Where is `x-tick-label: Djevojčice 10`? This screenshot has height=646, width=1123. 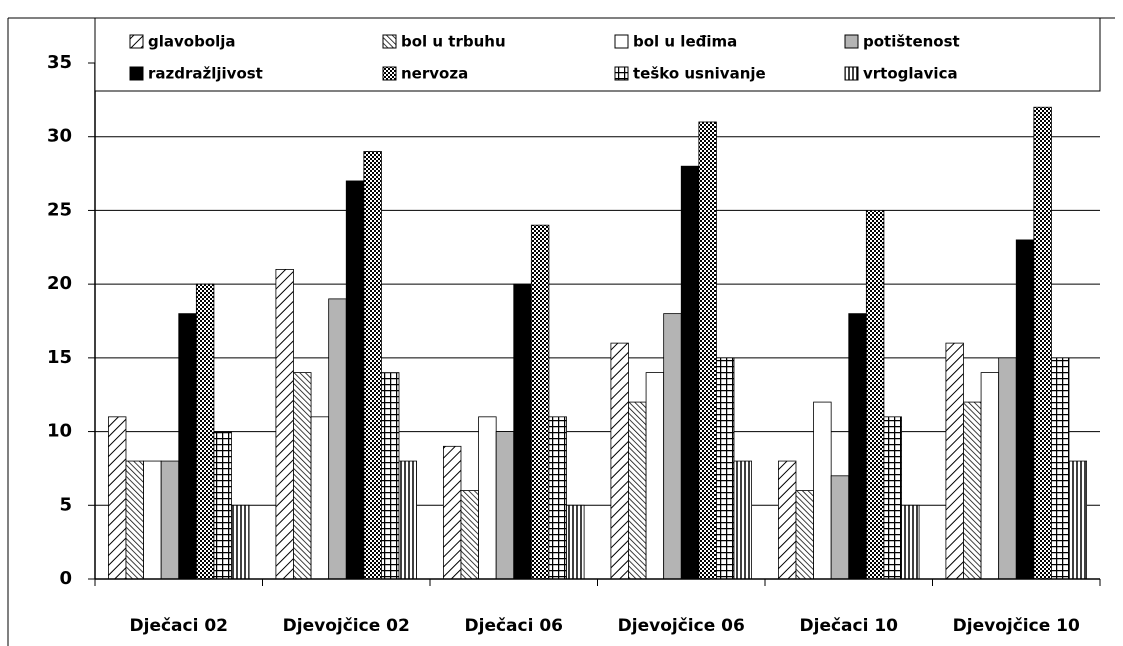 x-tick-label: Djevojčice 10 is located at coordinates (1016, 626).